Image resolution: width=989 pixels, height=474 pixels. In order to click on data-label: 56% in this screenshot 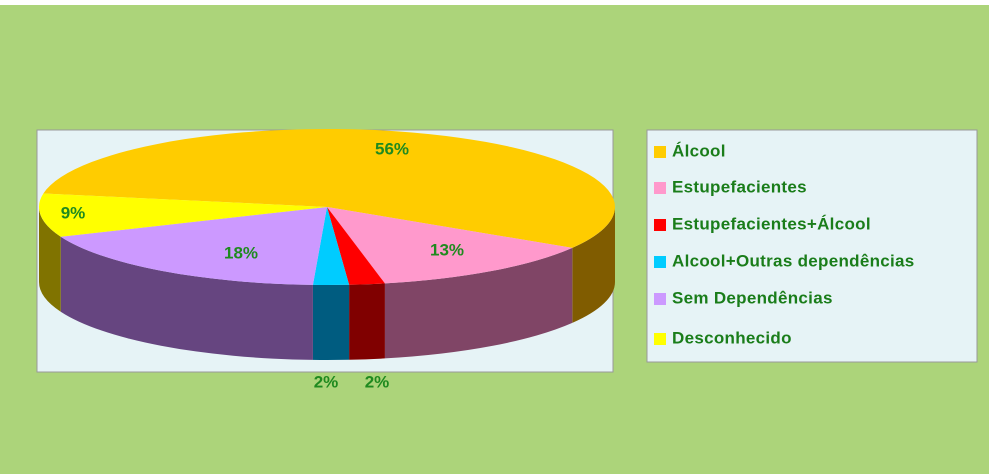, I will do `click(392, 148)`.